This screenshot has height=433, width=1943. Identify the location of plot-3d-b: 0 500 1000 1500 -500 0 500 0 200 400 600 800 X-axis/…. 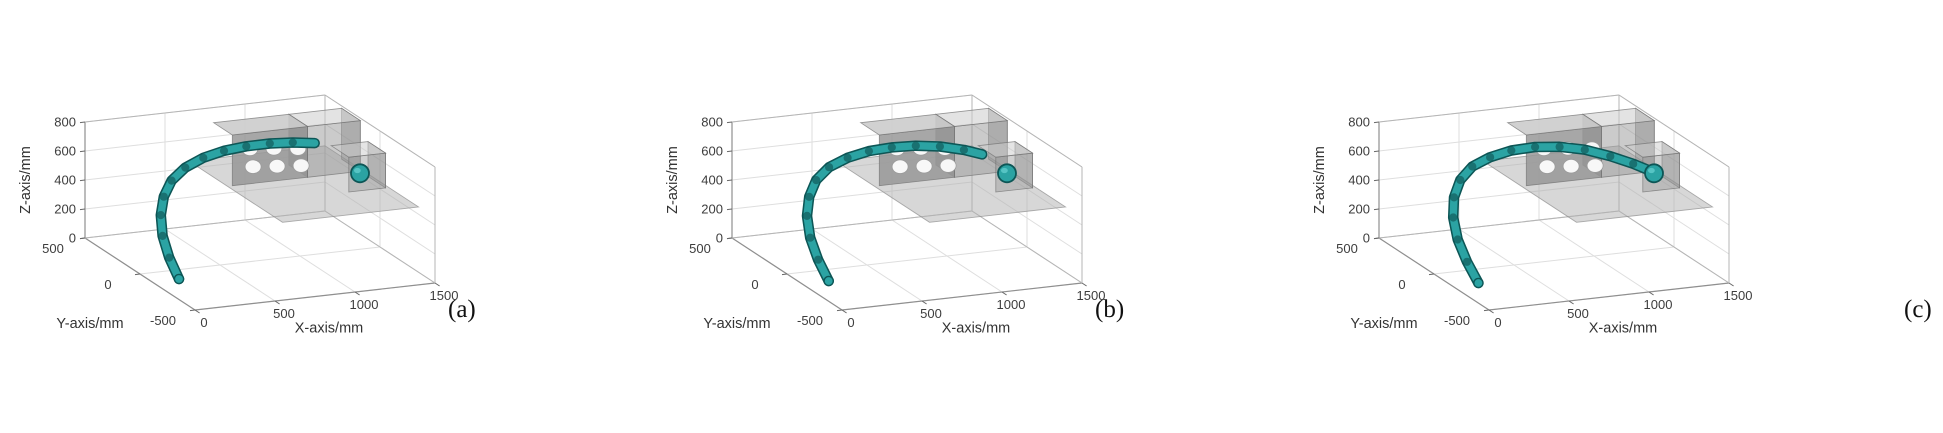
(885, 215).